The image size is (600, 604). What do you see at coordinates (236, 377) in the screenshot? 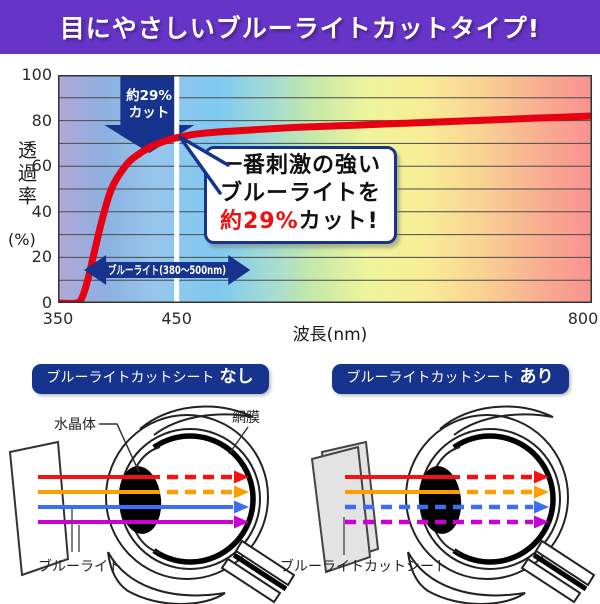
I see `badge-without-emph: なし` at bounding box center [236, 377].